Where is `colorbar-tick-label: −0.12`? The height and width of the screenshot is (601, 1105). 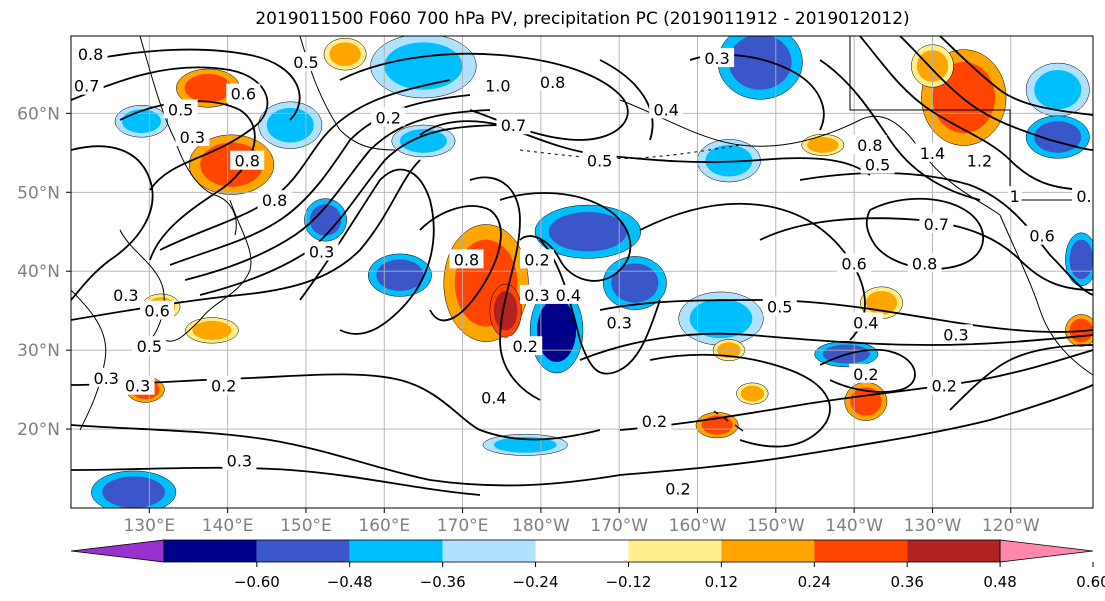
colorbar-tick-label: −0.12 is located at coordinates (628, 582).